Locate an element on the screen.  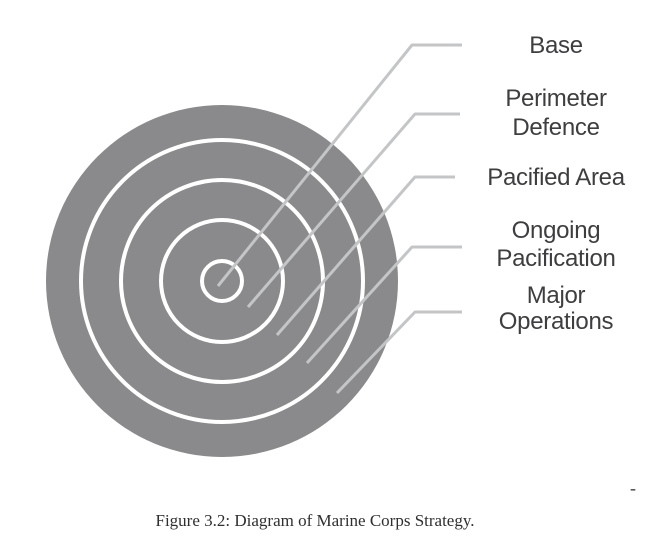
zone-label-perimeter: Perimeter is located at coordinates (556, 98).